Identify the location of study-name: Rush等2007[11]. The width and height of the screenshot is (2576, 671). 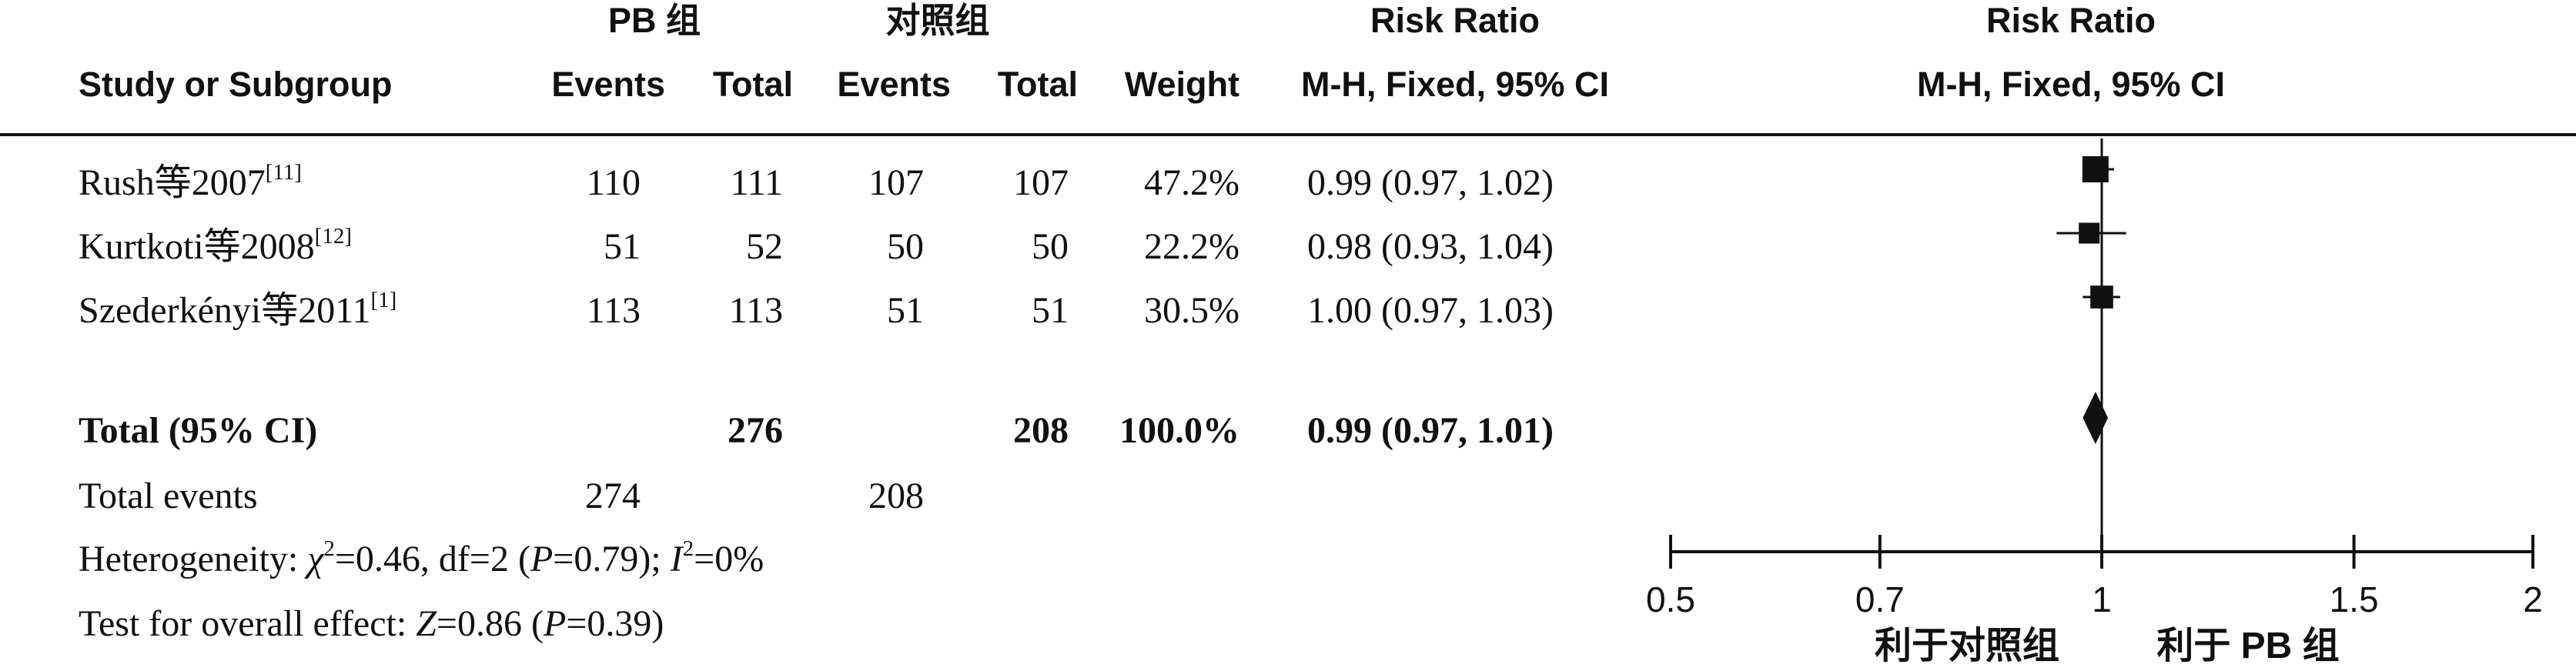
(191, 181).